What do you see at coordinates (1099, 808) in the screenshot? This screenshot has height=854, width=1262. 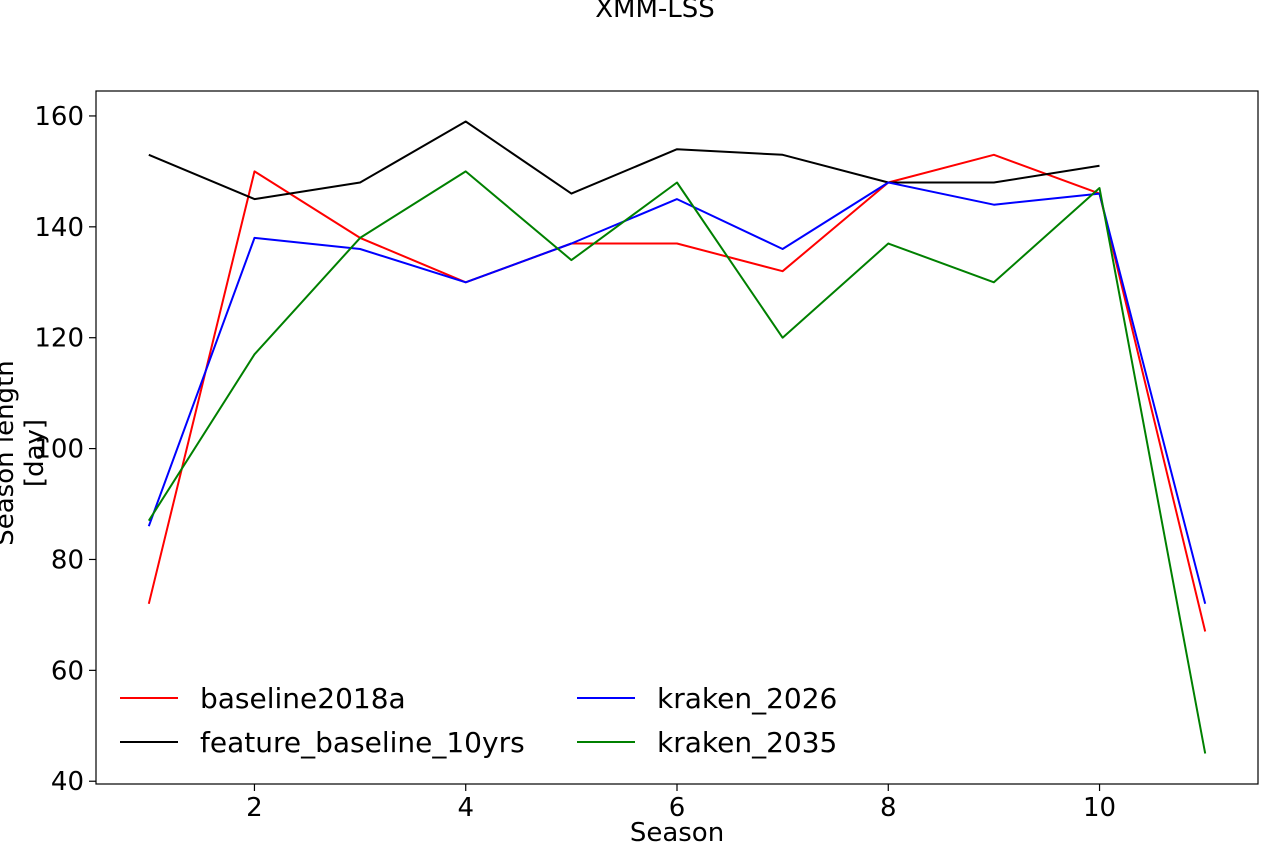 I see `x-tick-label: 10` at bounding box center [1099, 808].